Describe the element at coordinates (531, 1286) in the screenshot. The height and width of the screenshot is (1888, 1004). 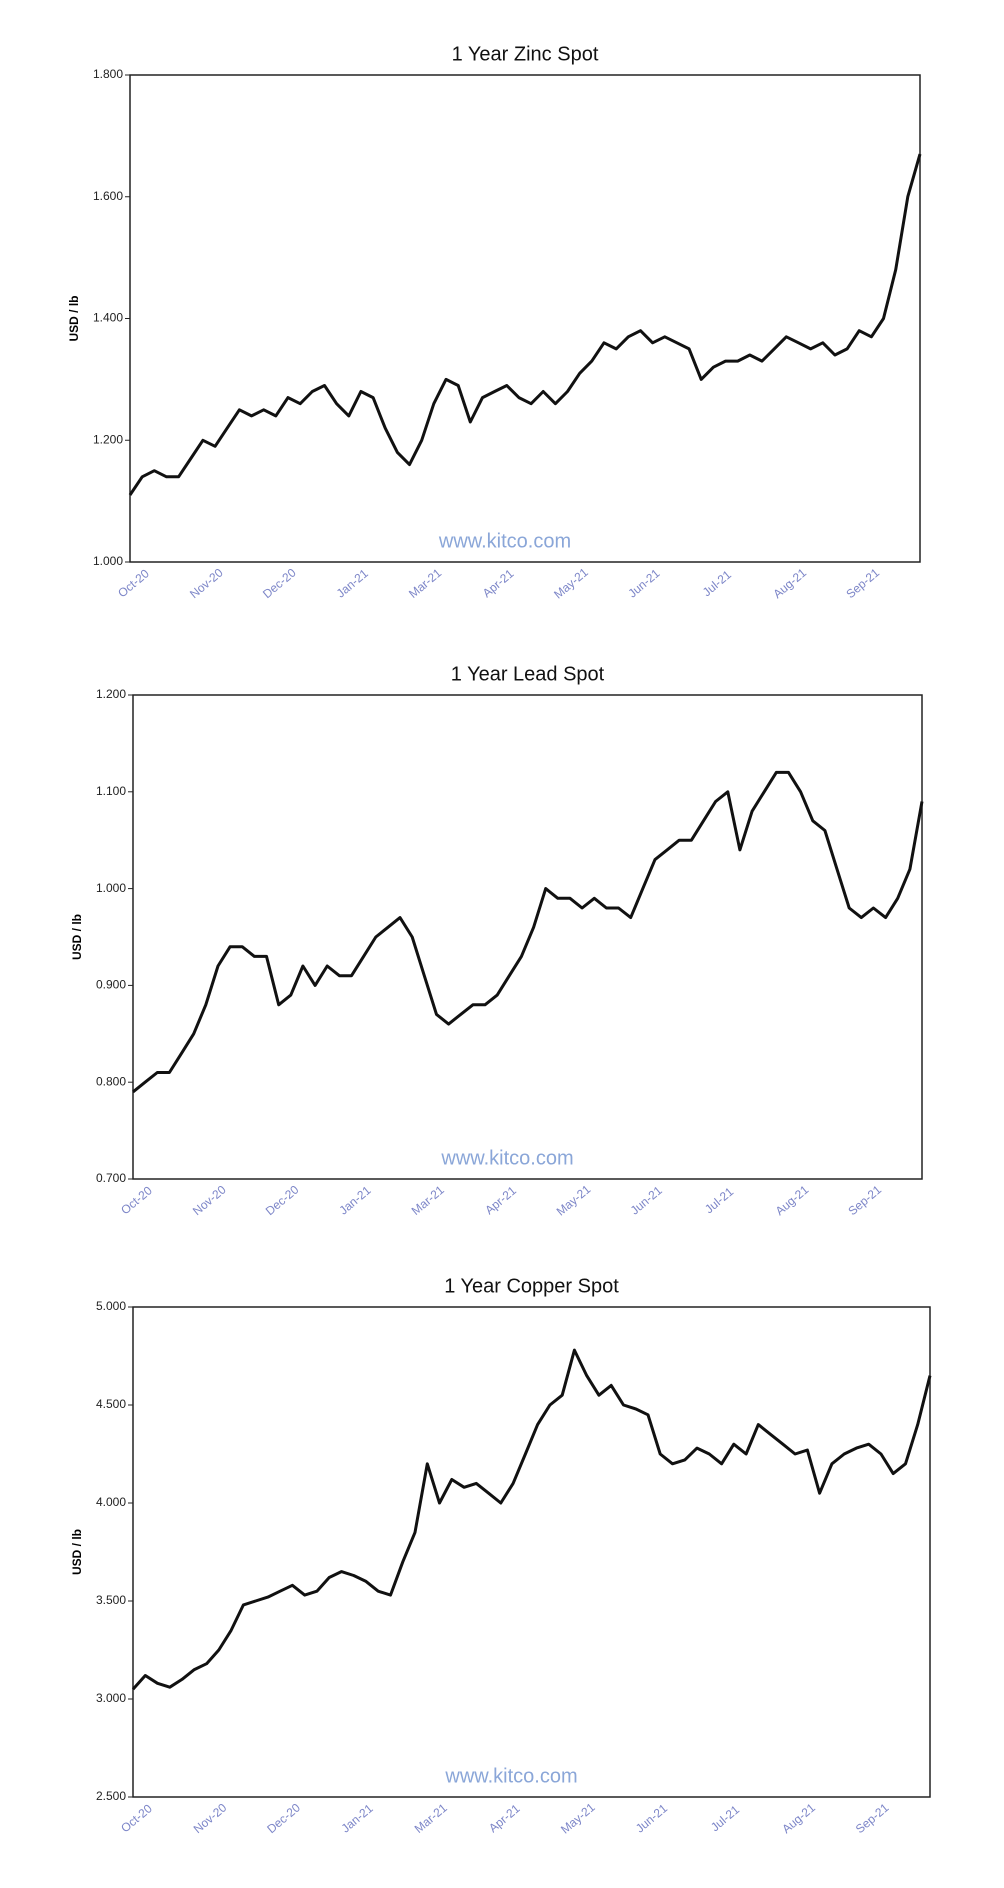
I see `chart-title: 1 Year Copper Spot` at that location.